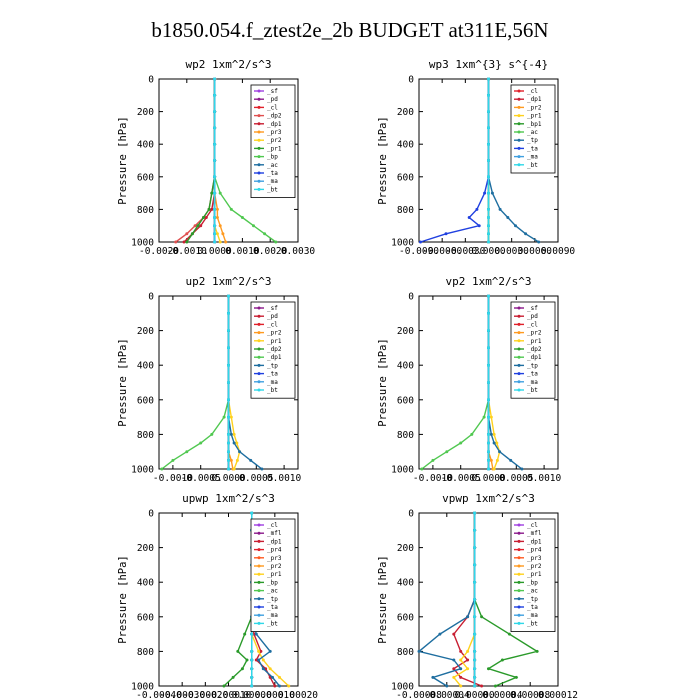 This screenshot has width=700, height=700. What do you see at coordinates (273, 575) in the screenshot?
I see `legend-box` at bounding box center [273, 575].